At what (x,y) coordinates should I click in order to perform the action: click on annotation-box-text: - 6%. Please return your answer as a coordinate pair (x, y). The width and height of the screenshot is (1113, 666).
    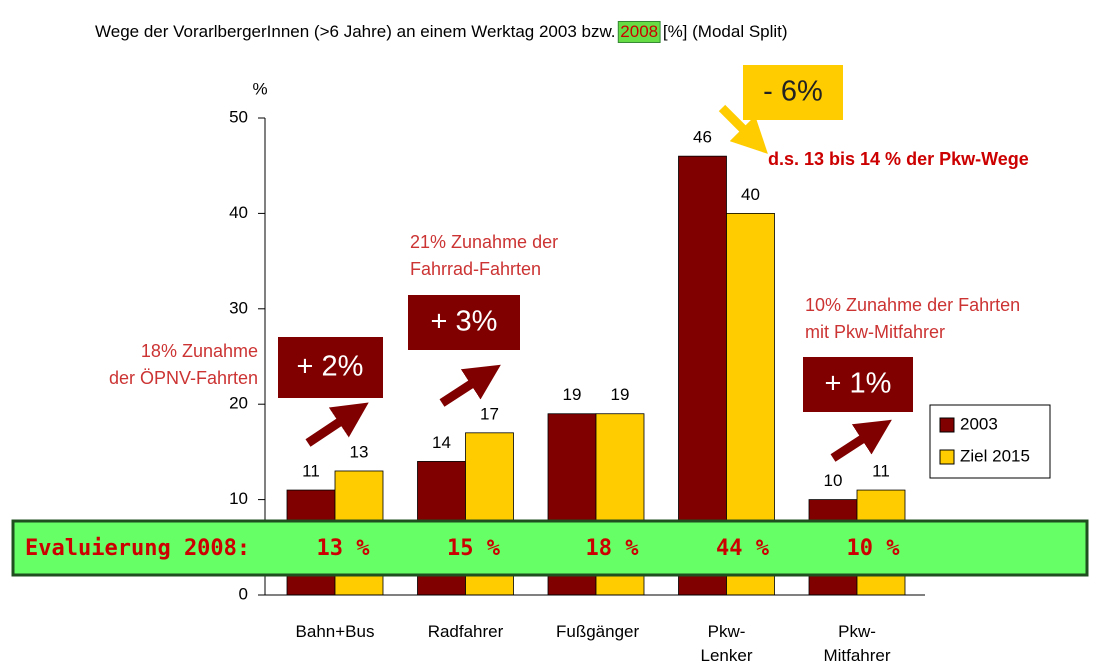
    Looking at the image, I should click on (793, 92).